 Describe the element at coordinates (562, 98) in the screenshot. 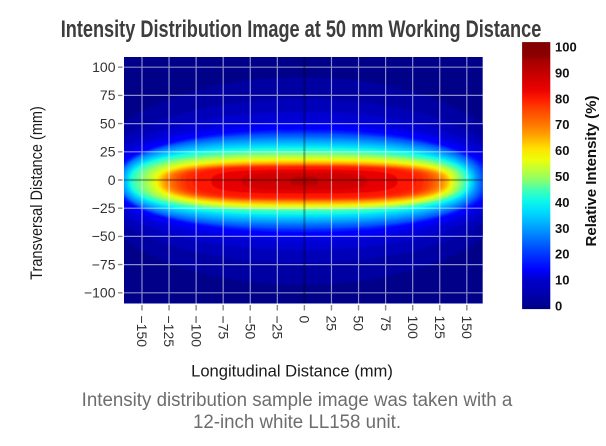

I see `svg-text: 80` at that location.